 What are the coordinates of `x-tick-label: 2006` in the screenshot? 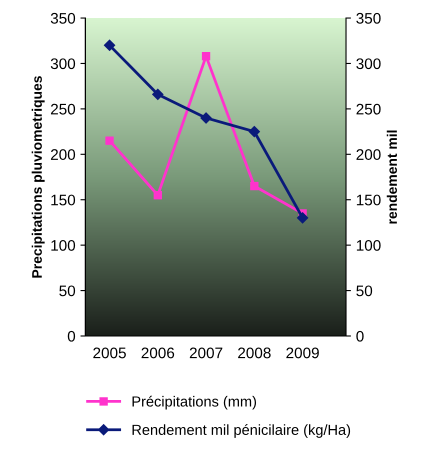 It's located at (158, 353).